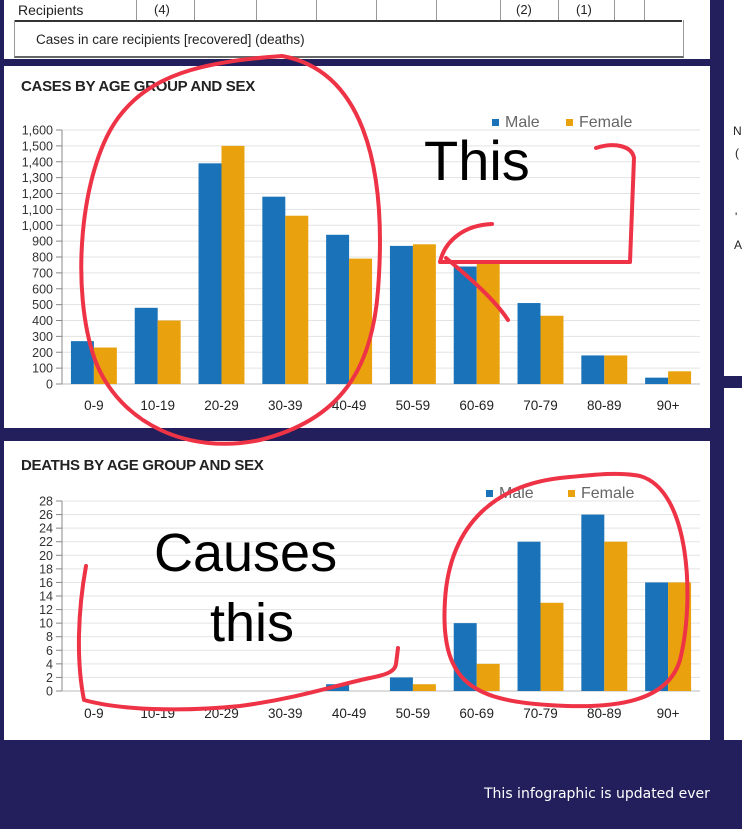 The image size is (742, 829). What do you see at coordinates (37, 210) in the screenshot?
I see `y-tick-label: 1,100` at bounding box center [37, 210].